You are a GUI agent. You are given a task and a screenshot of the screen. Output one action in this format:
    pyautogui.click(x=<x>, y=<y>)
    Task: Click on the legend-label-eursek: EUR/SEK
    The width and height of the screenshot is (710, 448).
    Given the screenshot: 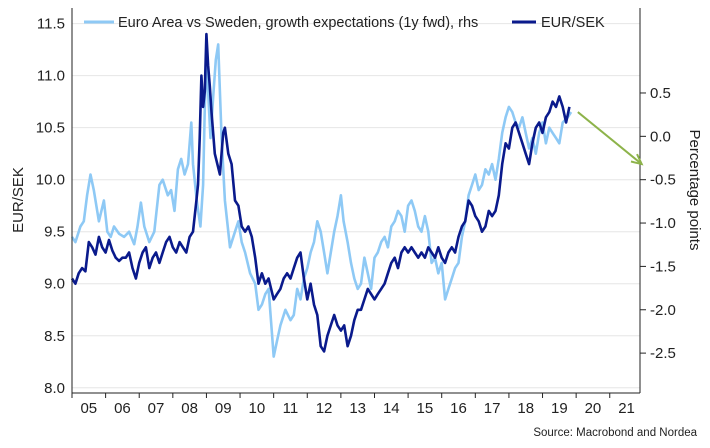 What is the action you would take?
    pyautogui.click(x=573, y=23)
    